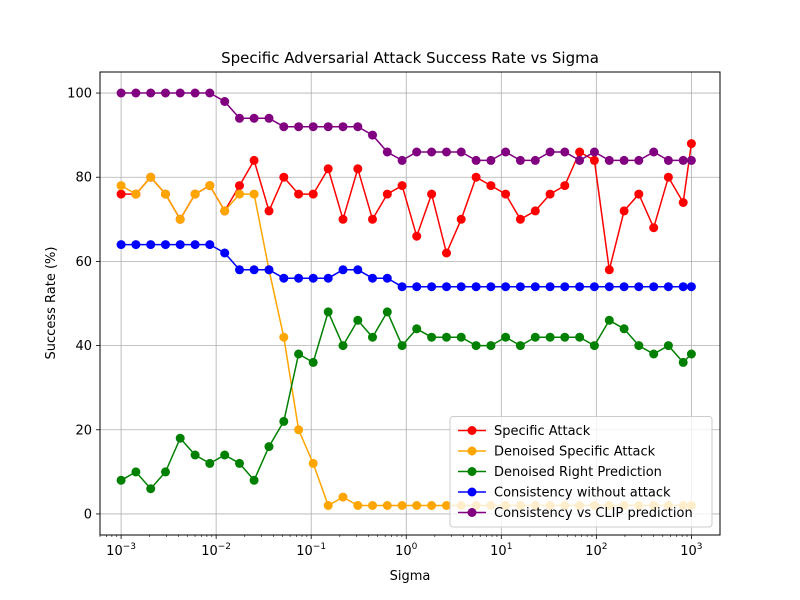 The width and height of the screenshot is (800, 600). I want to click on x-tick-label: 10⁻², so click(216, 550).